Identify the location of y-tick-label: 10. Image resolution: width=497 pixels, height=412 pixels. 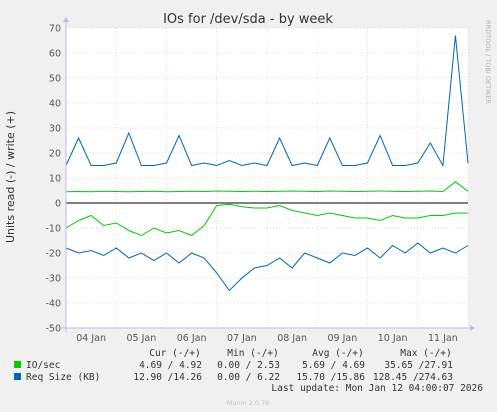
(55, 179).